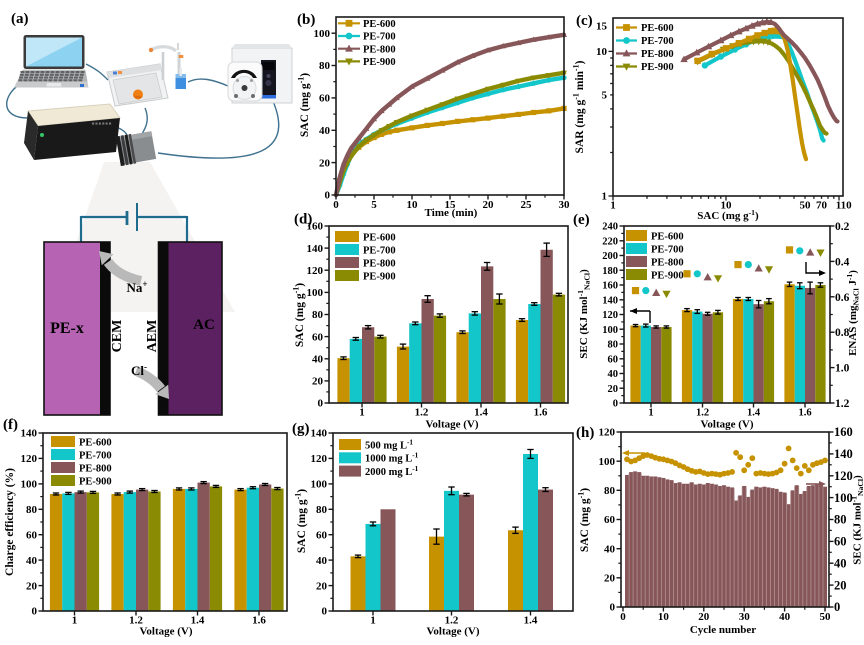 The image size is (864, 645). I want to click on svg-text: (f), so click(10, 425).